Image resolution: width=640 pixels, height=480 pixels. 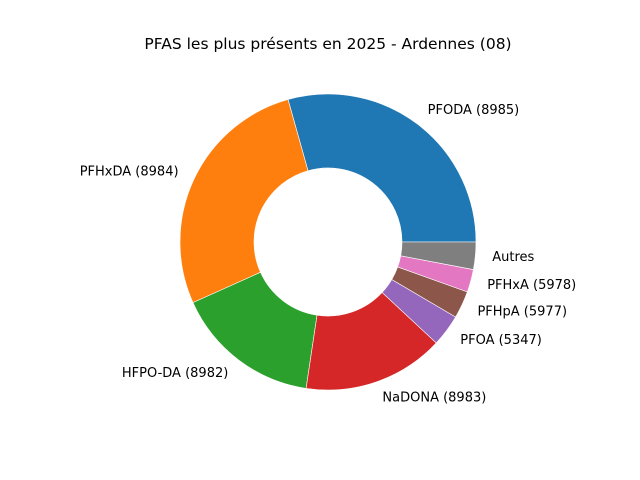 I want to click on slice-label-pfoa: PFOA (5347), so click(x=501, y=340).